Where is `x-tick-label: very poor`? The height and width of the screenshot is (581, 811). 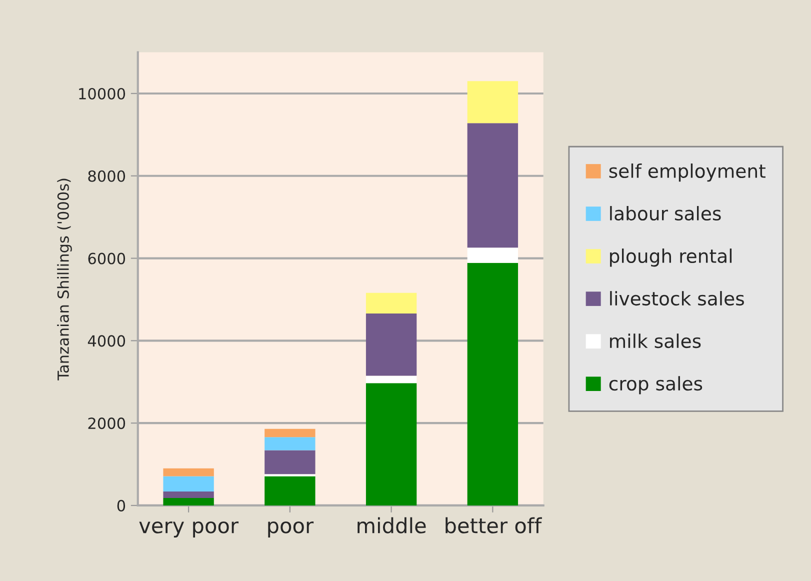
x-tick-label: very poor is located at coordinates (189, 529).